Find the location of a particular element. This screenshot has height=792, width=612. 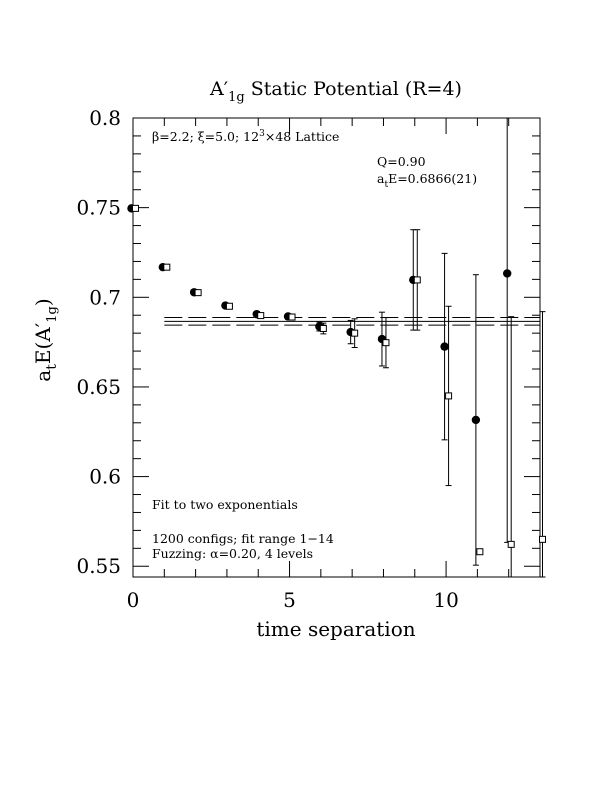

y-tick-label: 0.55 is located at coordinates (98, 566).